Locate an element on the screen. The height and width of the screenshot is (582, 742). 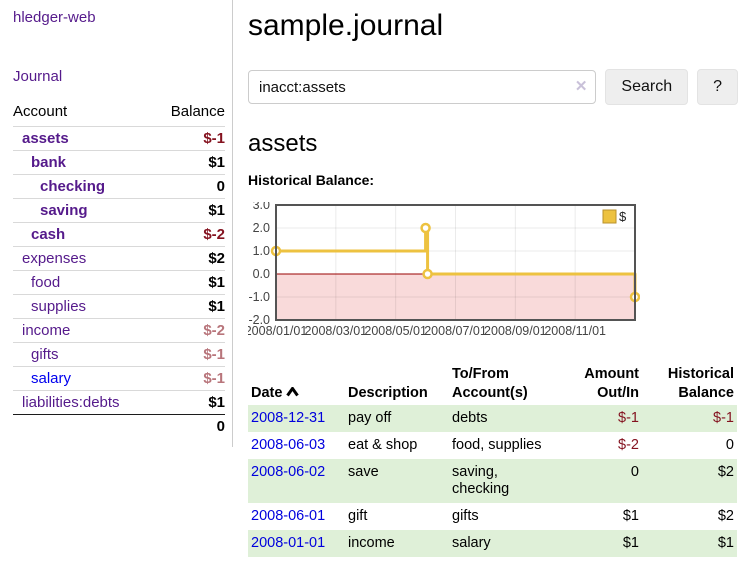
transaction-balance-cell: $1 is located at coordinates (725, 543).